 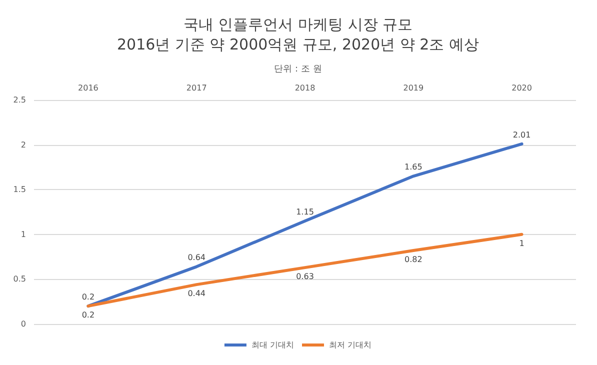 I want to click on data-label: 0.44, so click(x=197, y=293).